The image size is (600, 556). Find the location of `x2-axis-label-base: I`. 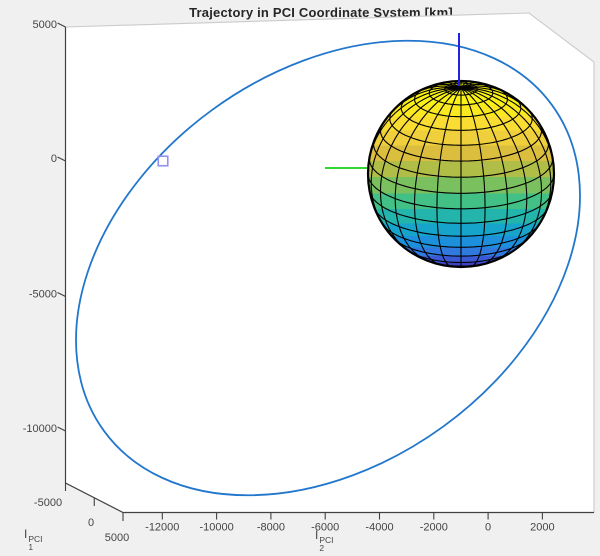

x2-axis-label-base: I is located at coordinates (317, 535).